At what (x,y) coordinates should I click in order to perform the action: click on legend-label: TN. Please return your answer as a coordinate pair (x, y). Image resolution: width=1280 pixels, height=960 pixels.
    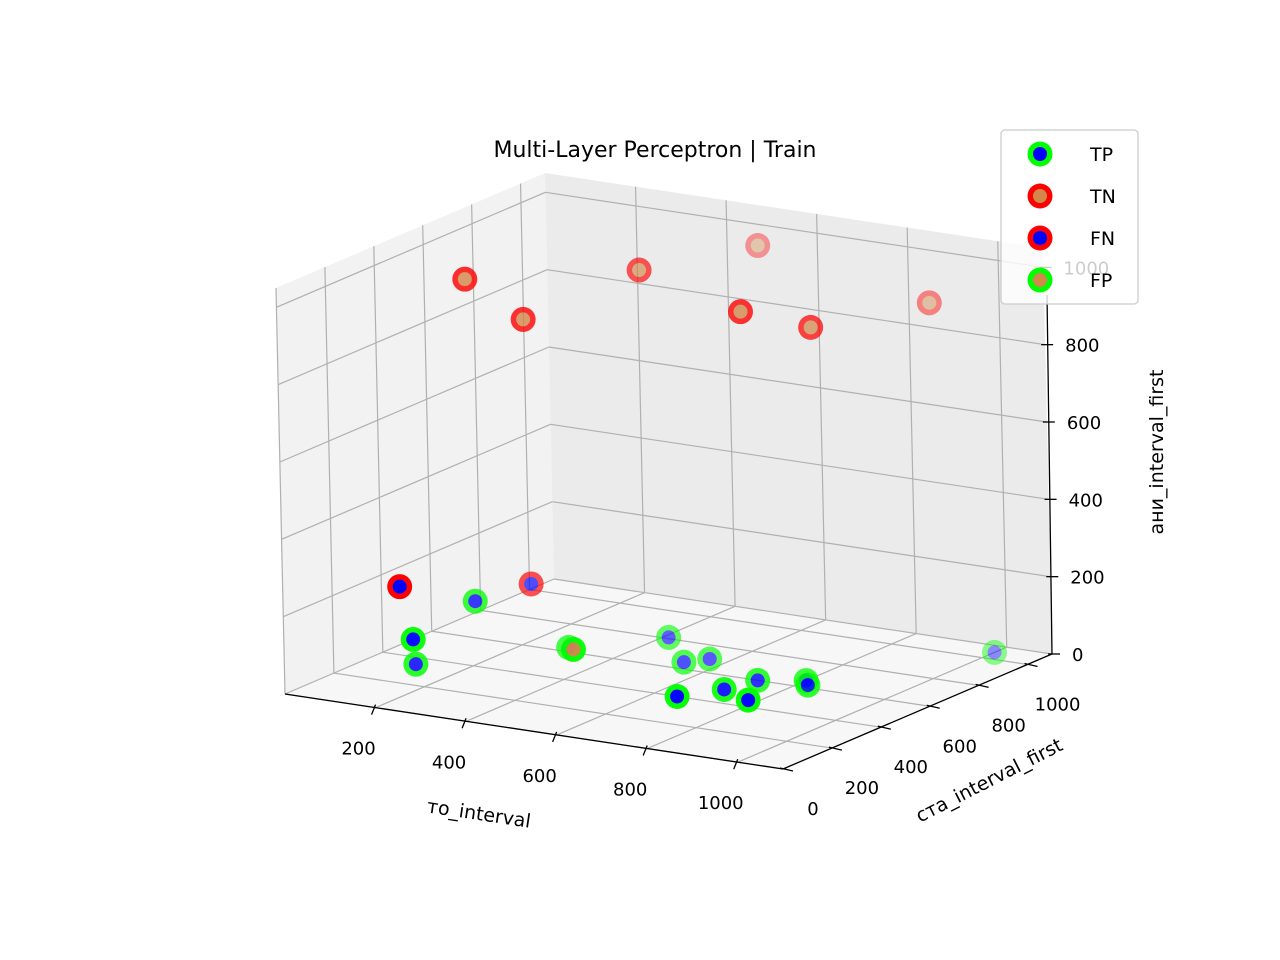
    Looking at the image, I should click on (1102, 197).